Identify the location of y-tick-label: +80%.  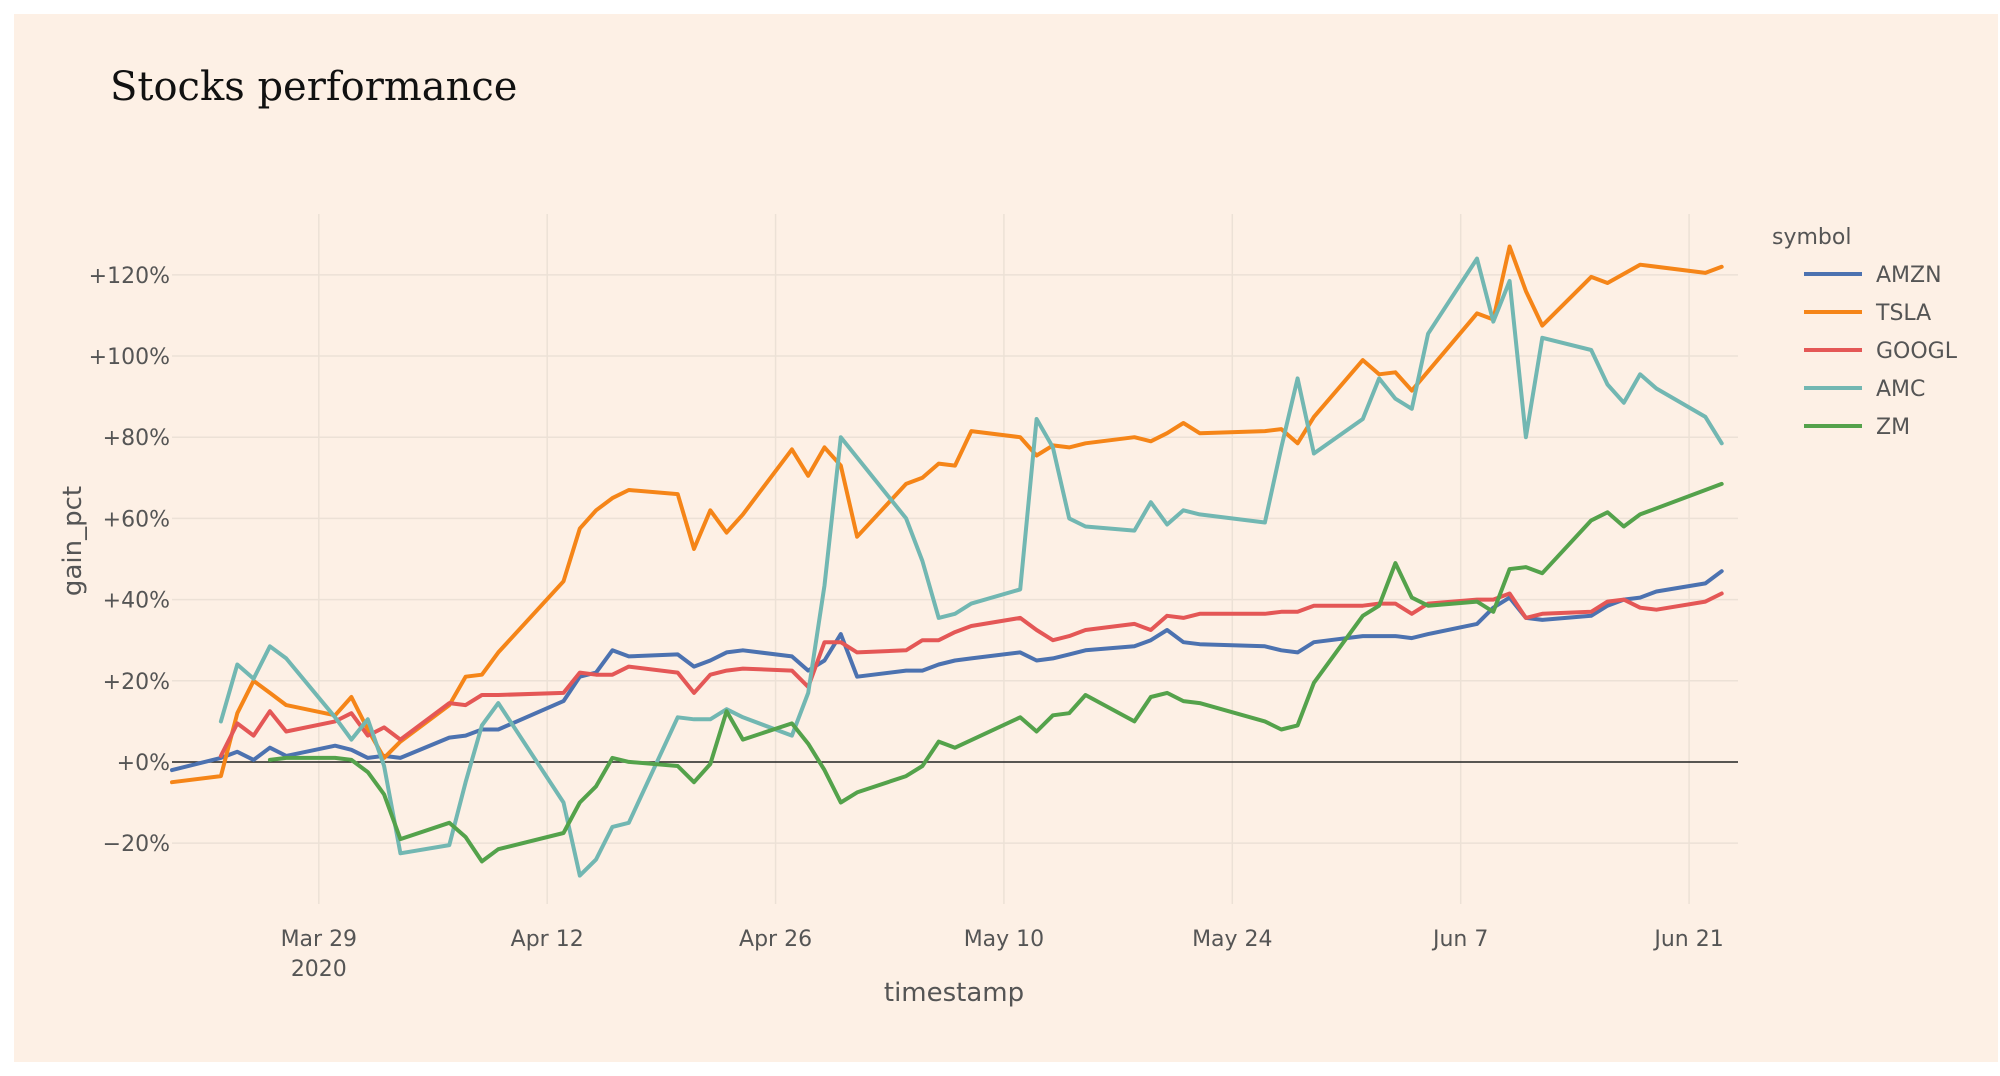
(136, 438).